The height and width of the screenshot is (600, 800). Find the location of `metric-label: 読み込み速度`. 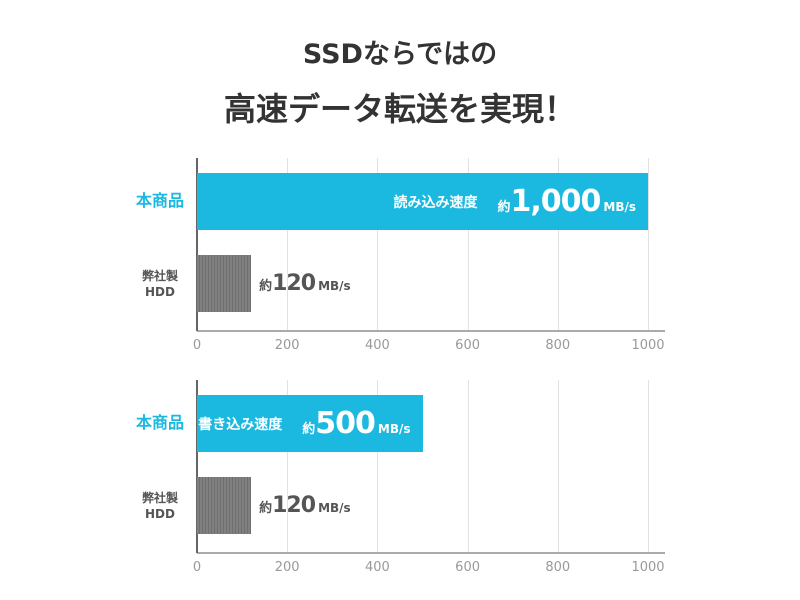

metric-label: 読み込み速度 is located at coordinates (435, 202).